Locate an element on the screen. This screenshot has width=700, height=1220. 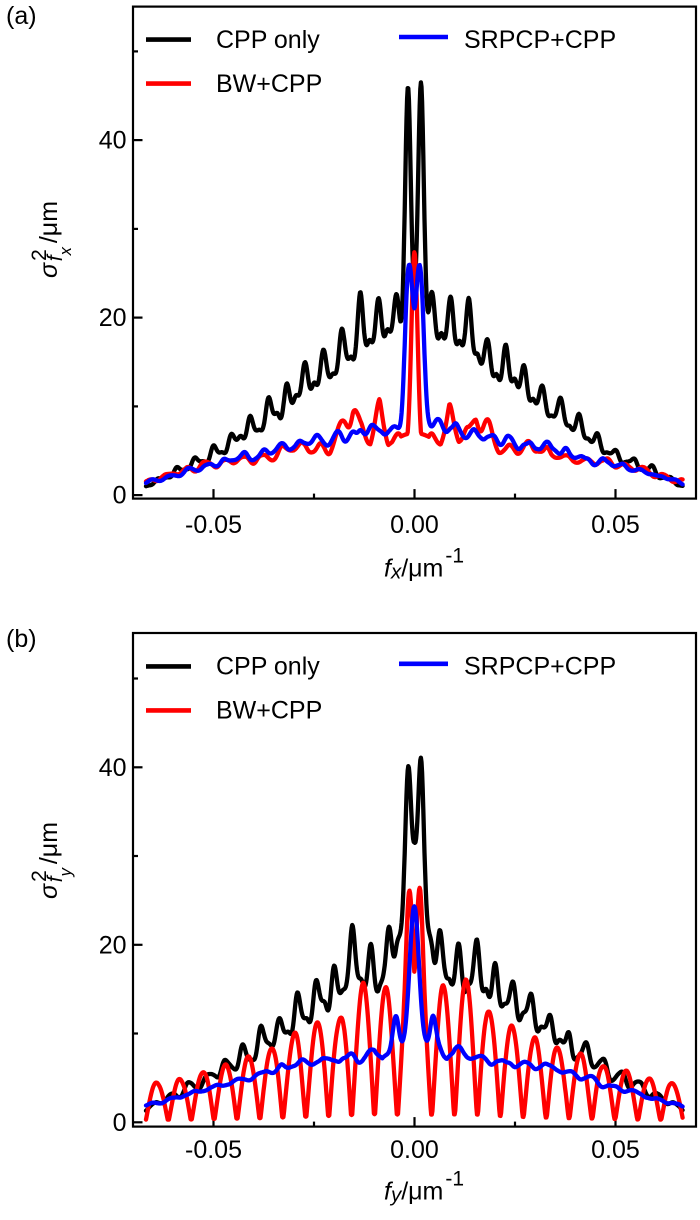
svg-text: fy/μm-1 is located at coordinates (424, 1187).